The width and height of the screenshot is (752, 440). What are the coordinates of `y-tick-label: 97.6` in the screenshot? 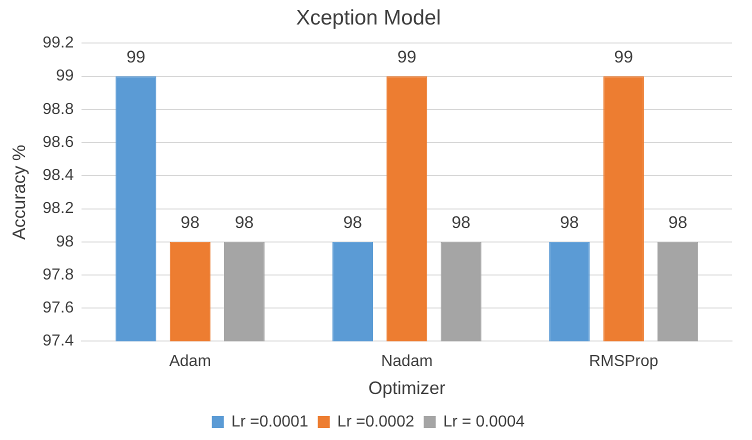 It's located at (58, 307).